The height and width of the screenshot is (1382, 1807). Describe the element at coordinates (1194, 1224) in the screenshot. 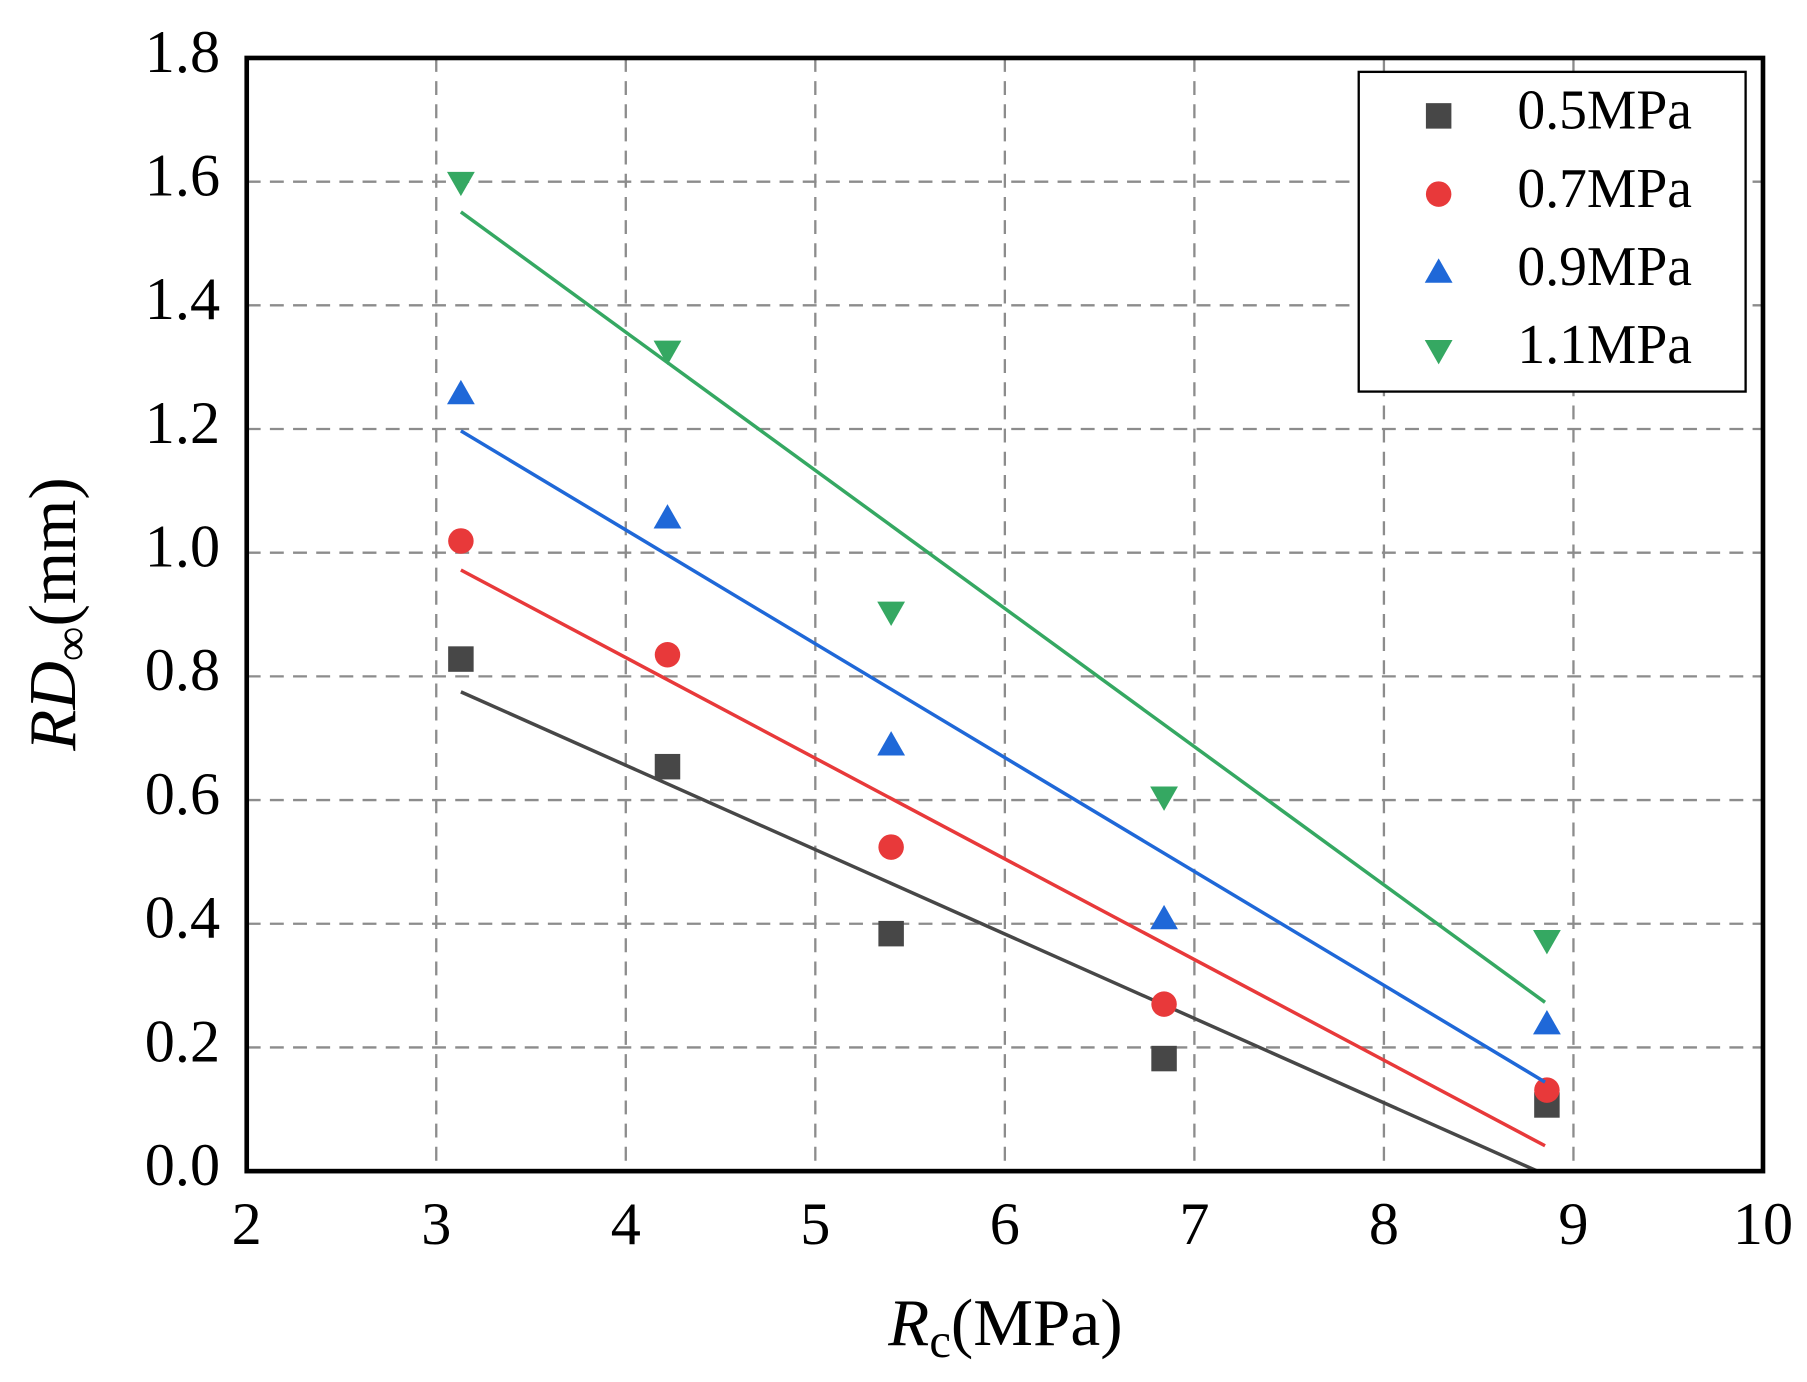

I see `x-tick-label: 7` at that location.